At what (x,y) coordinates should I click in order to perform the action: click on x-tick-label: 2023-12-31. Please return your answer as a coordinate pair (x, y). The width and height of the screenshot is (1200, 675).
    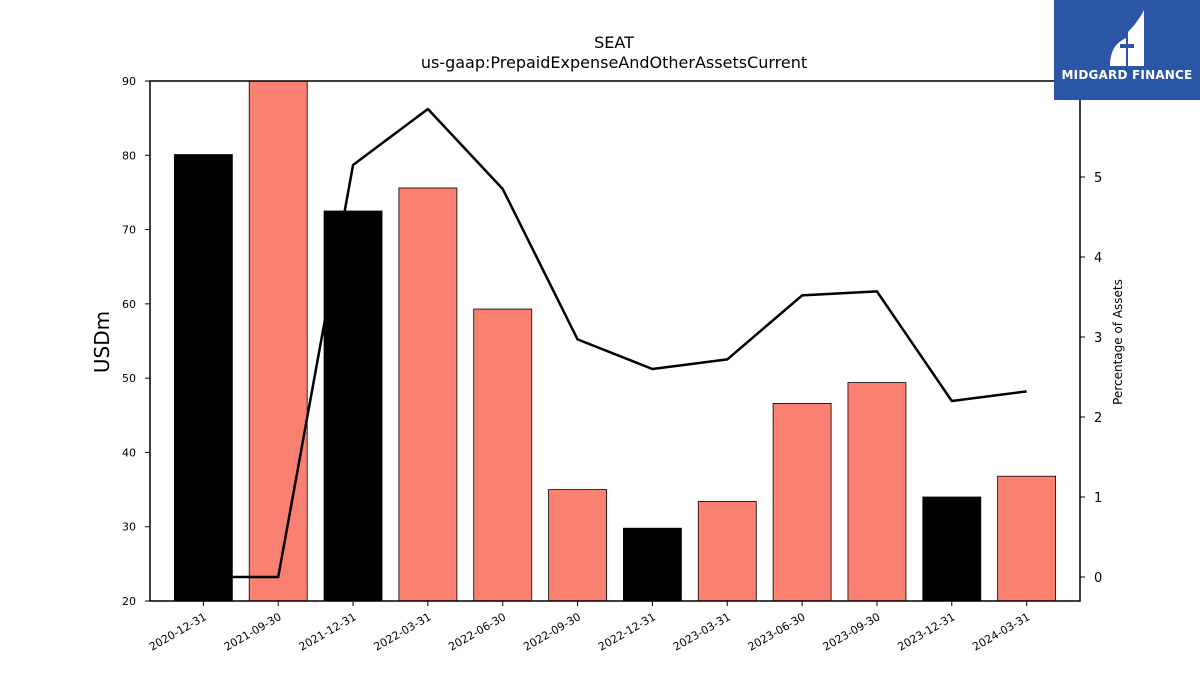
    Looking at the image, I should click on (926, 631).